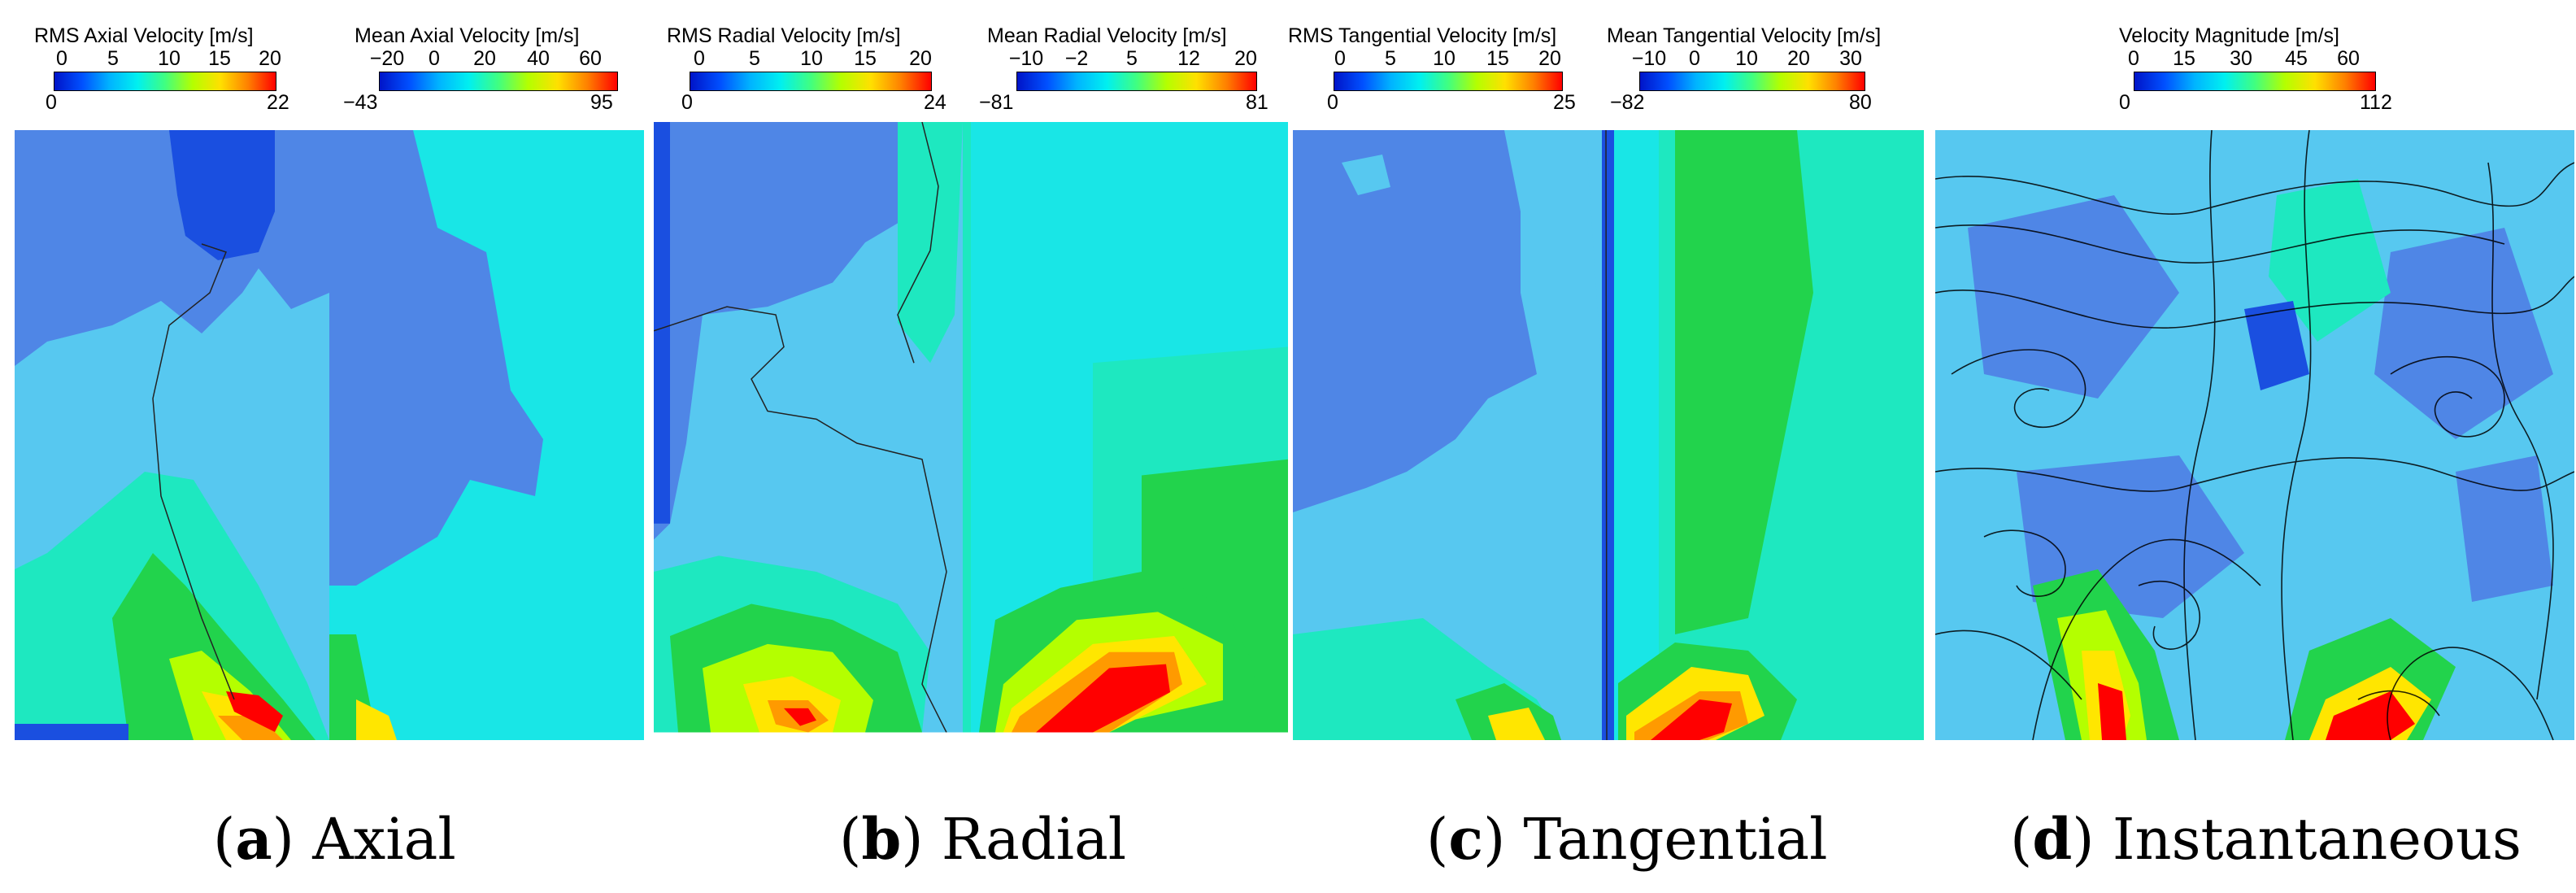 The height and width of the screenshot is (893, 2576). What do you see at coordinates (361, 103) in the screenshot?
I see `colorbar-min: −43` at bounding box center [361, 103].